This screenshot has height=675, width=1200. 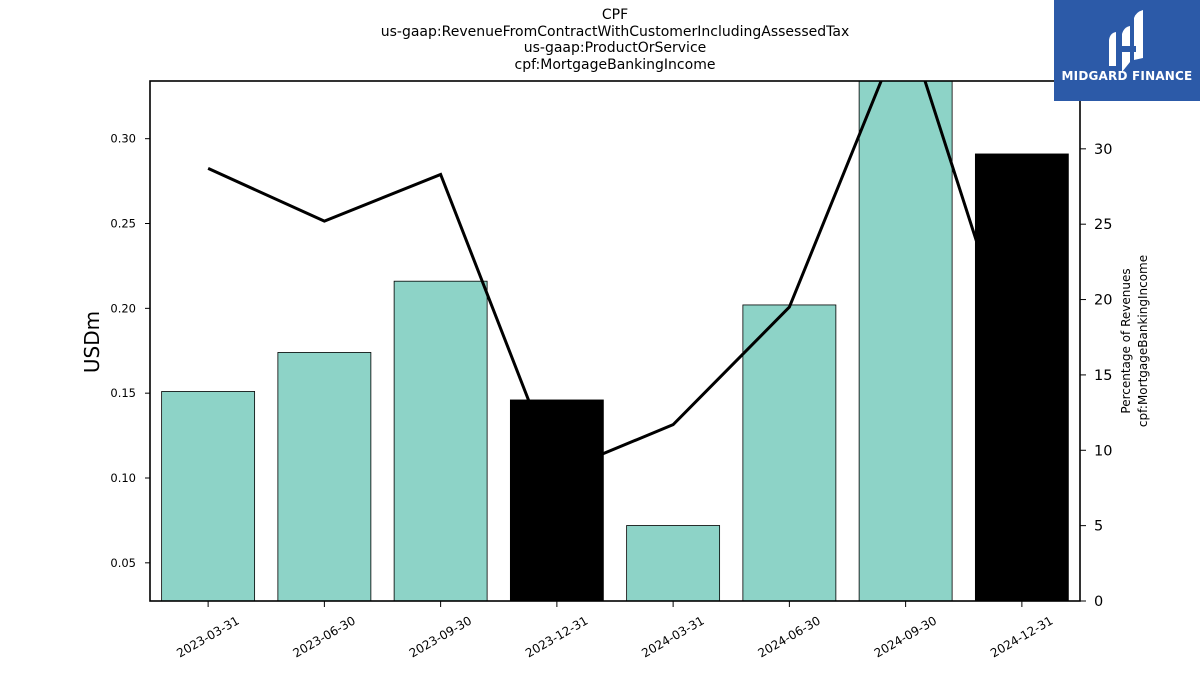 What do you see at coordinates (1127, 76) in the screenshot?
I see `logo-text: MIDGARD FINANCE` at bounding box center [1127, 76].